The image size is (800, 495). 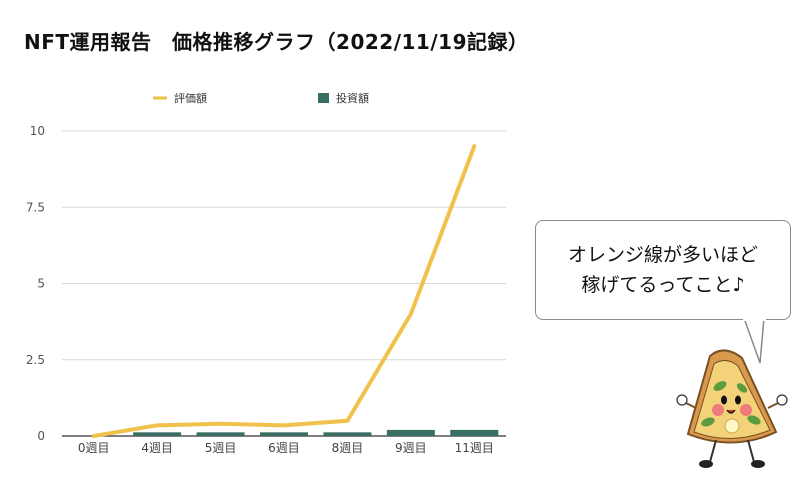 What do you see at coordinates (157, 448) in the screenshot?
I see `x-tick-label: 4週目` at bounding box center [157, 448].